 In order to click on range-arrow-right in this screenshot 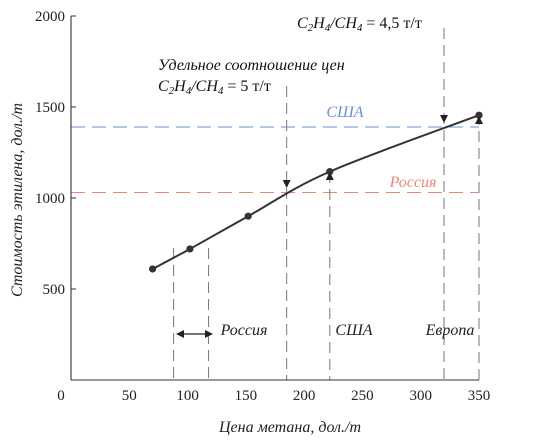, I will do `click(209, 334)`.